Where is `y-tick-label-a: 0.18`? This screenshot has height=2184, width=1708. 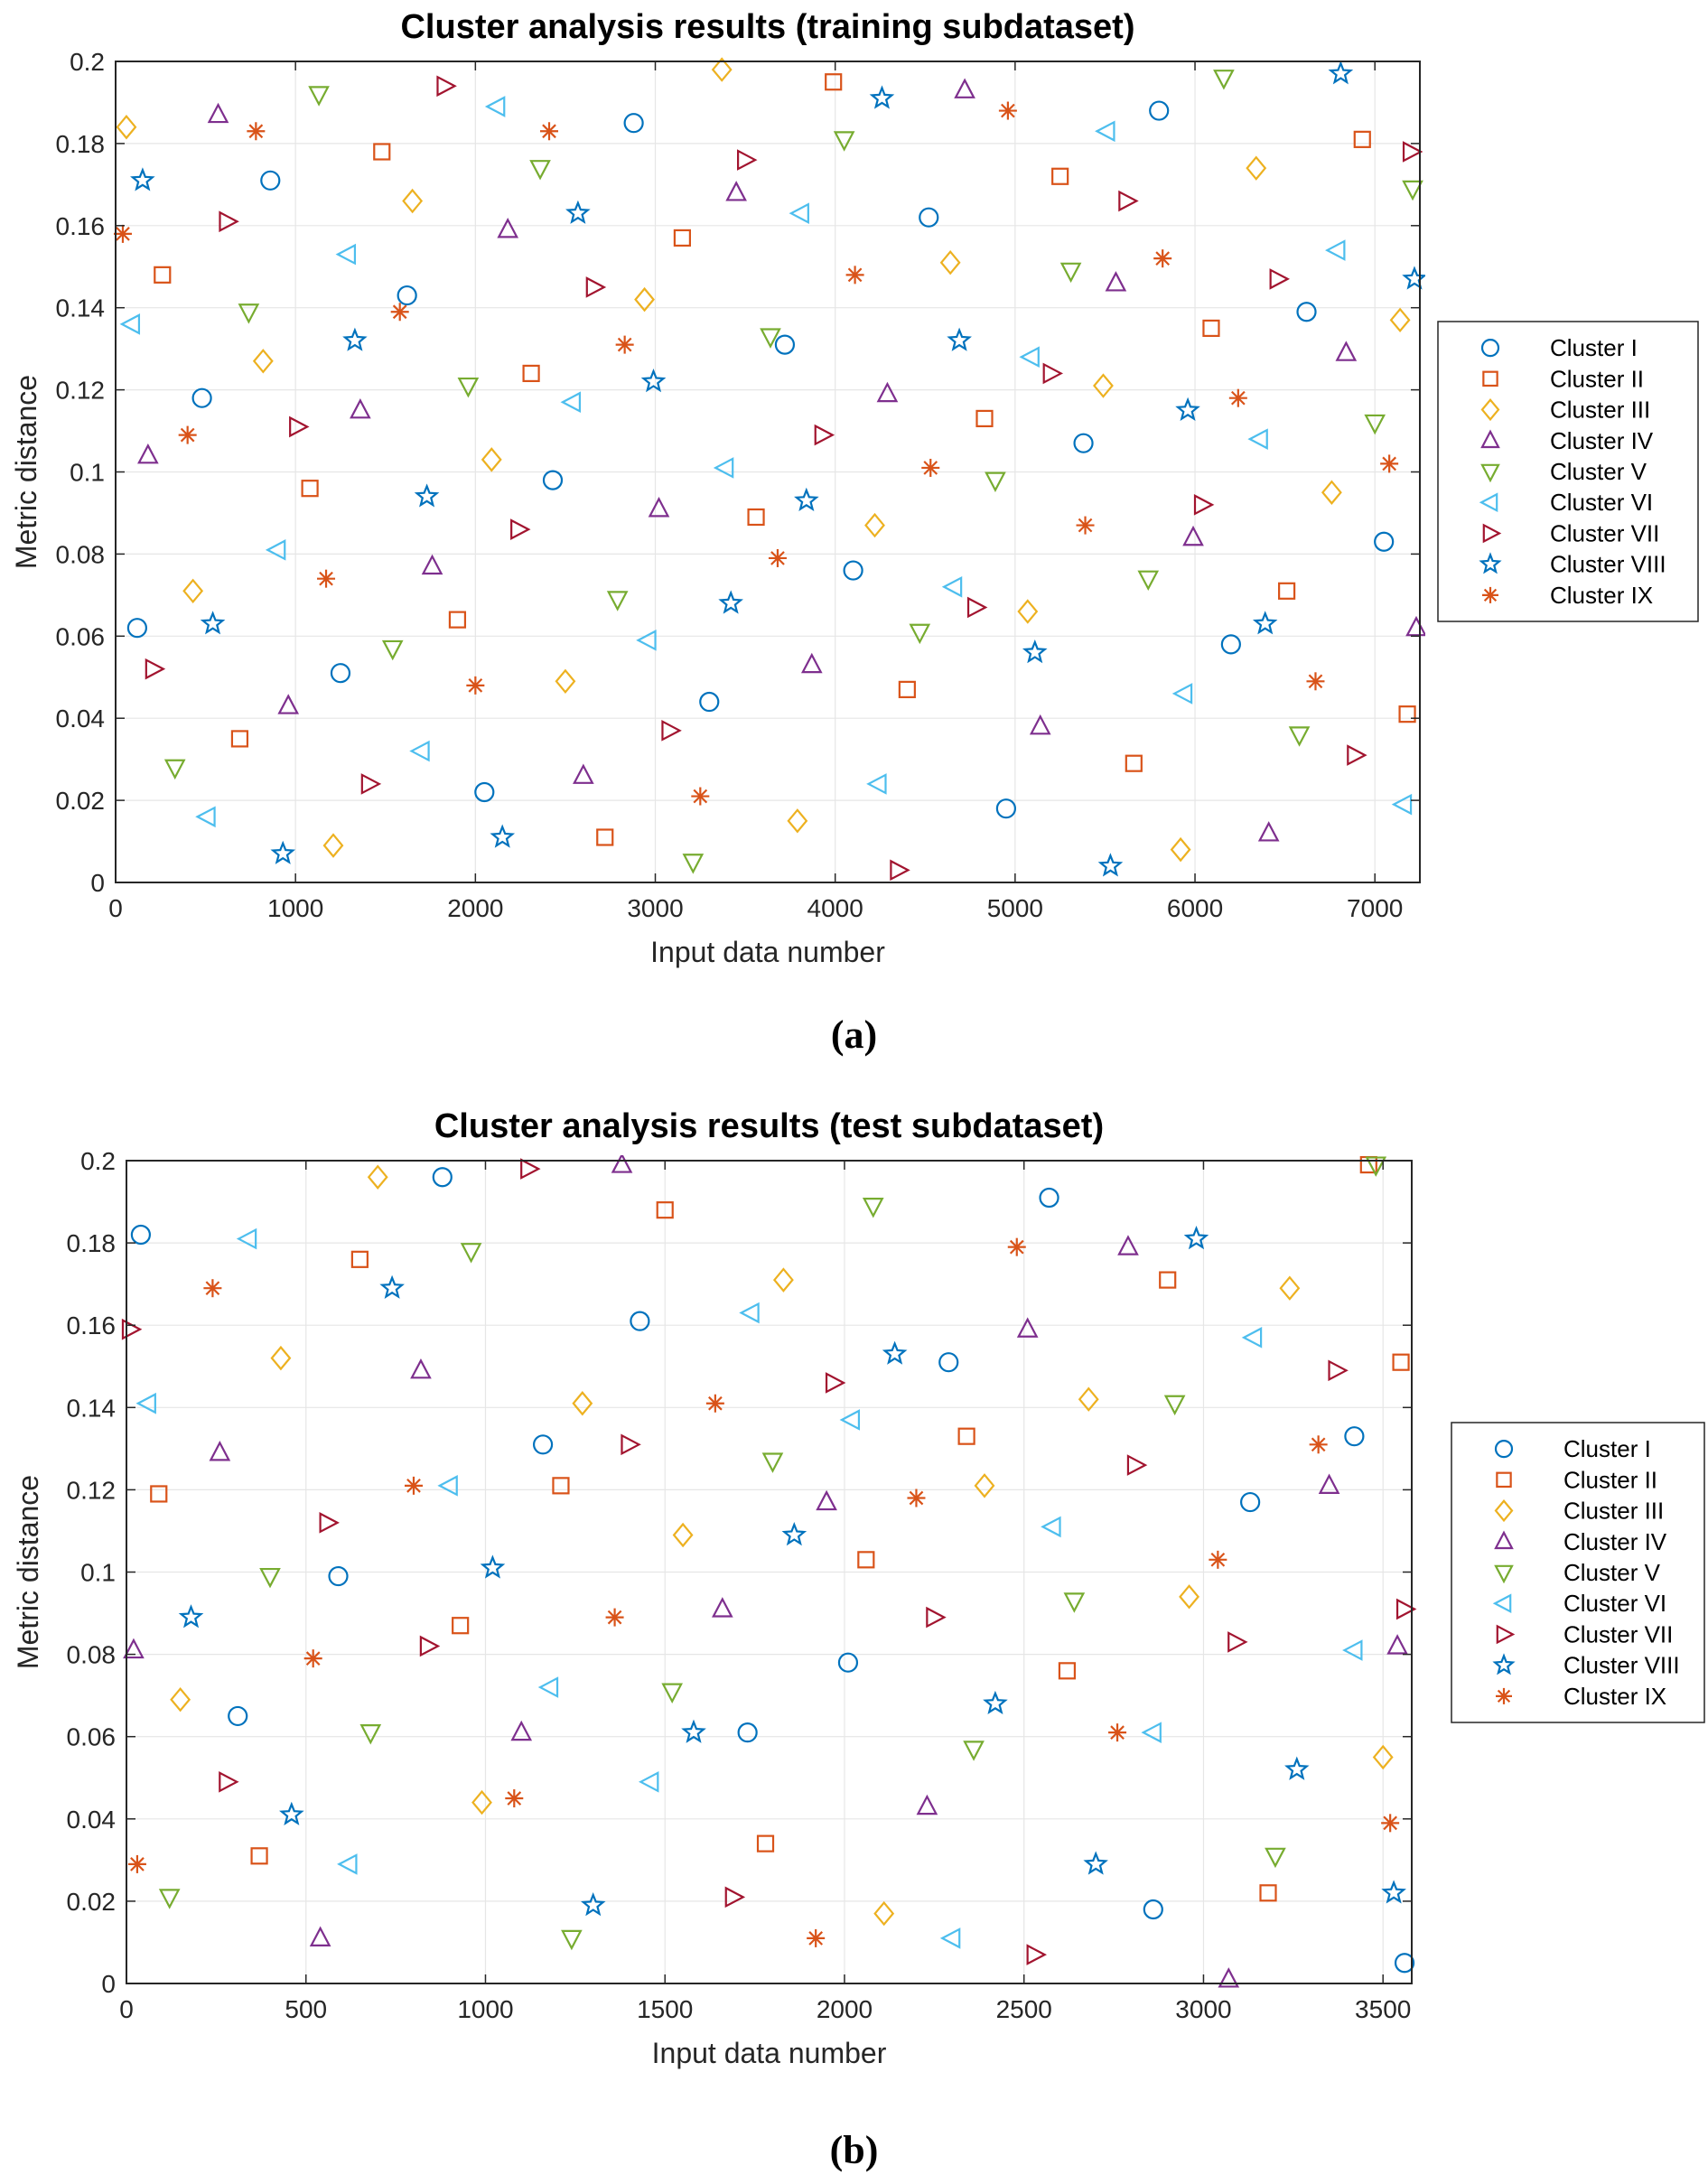 y-tick-label-a: 0.18 is located at coordinates (81, 144).